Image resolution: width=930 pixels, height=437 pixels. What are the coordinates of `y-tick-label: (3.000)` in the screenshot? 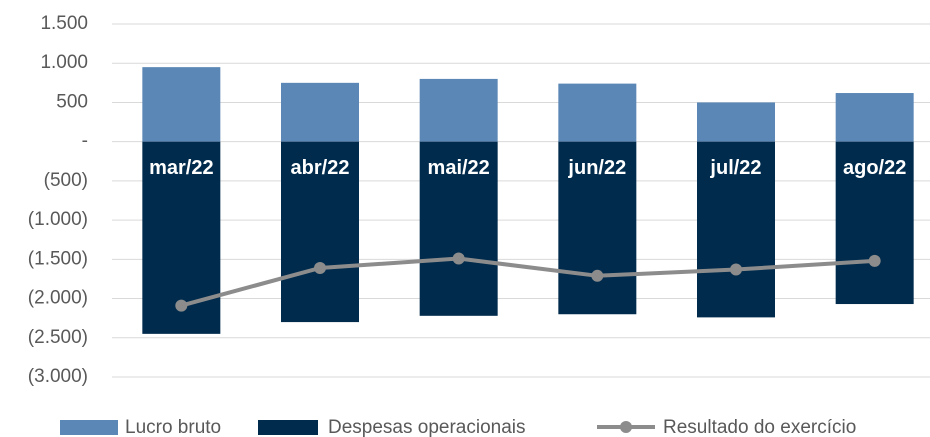 It's located at (58, 376).